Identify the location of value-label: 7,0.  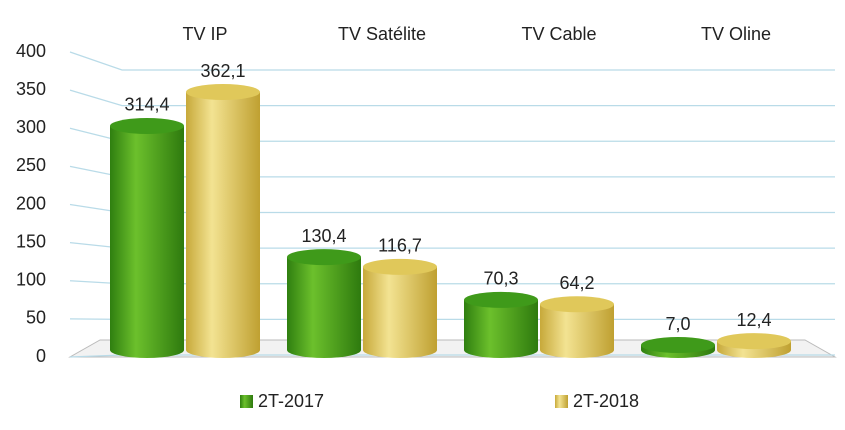
(677, 324).